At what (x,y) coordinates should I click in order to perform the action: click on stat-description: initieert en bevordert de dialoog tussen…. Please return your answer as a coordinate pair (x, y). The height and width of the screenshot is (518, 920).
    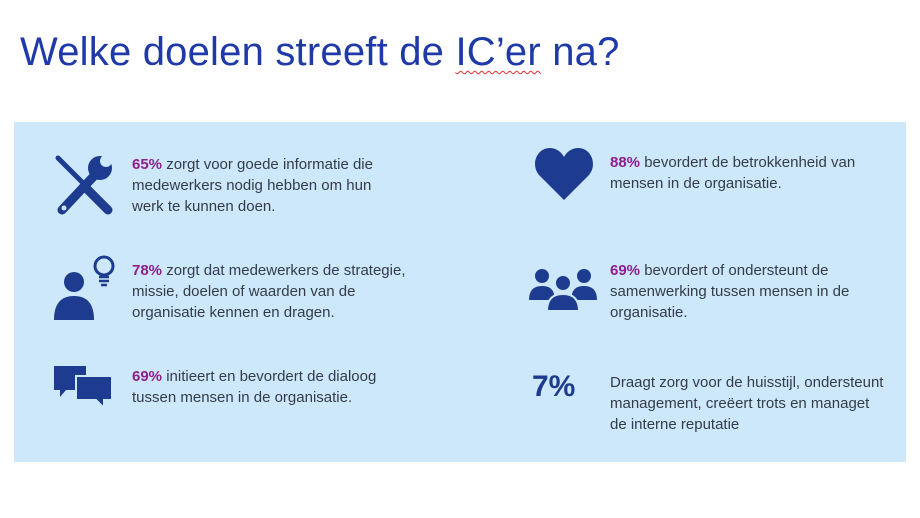
    Looking at the image, I should click on (254, 387).